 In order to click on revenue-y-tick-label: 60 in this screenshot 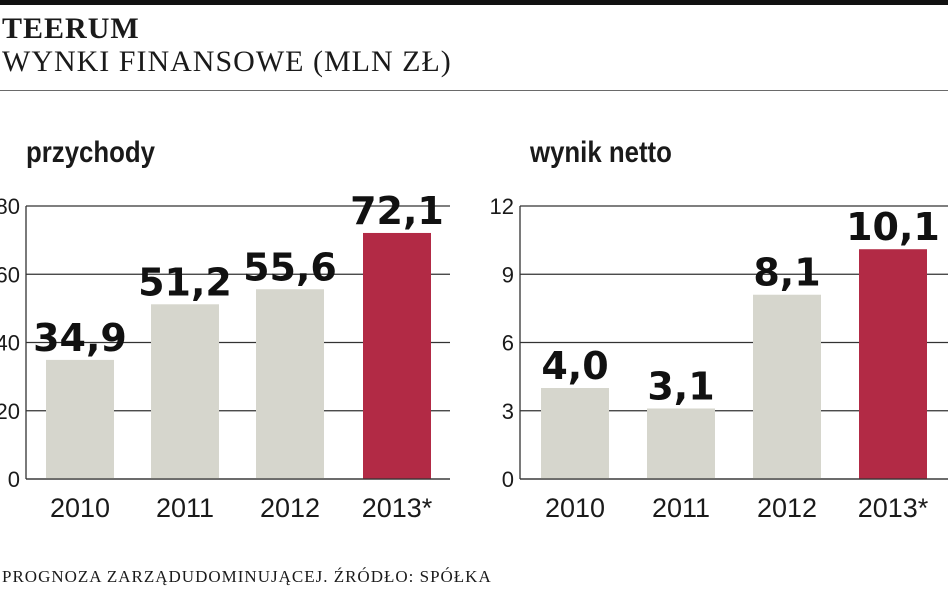, I will do `click(10, 274)`.